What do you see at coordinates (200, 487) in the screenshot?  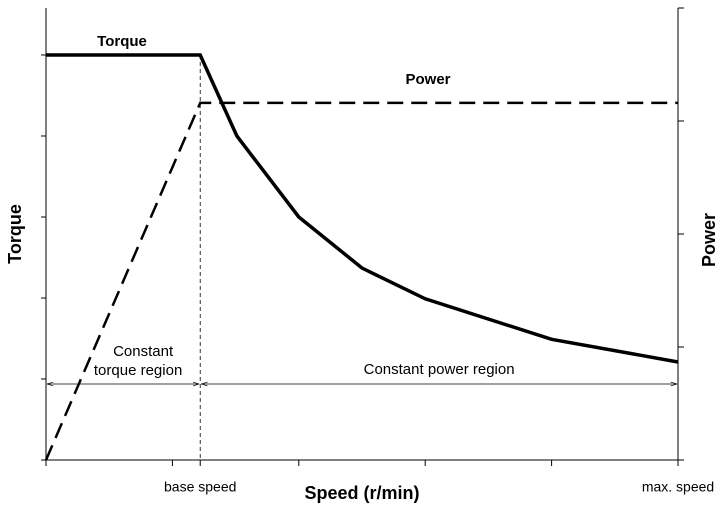 I see `x-tick-label: base speed` at bounding box center [200, 487].